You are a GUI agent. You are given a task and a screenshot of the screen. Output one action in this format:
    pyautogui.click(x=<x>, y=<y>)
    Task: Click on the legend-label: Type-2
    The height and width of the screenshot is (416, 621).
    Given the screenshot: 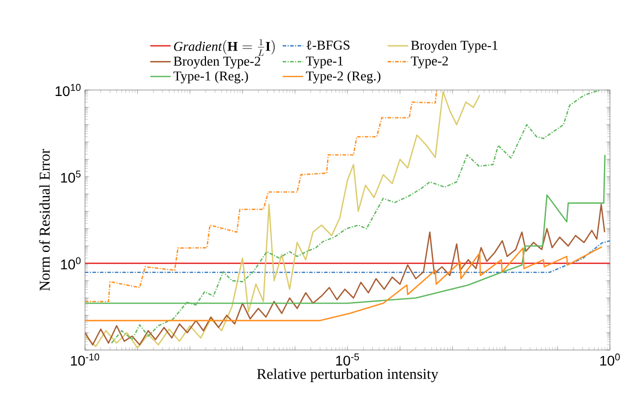 What is the action you would take?
    pyautogui.click(x=429, y=62)
    